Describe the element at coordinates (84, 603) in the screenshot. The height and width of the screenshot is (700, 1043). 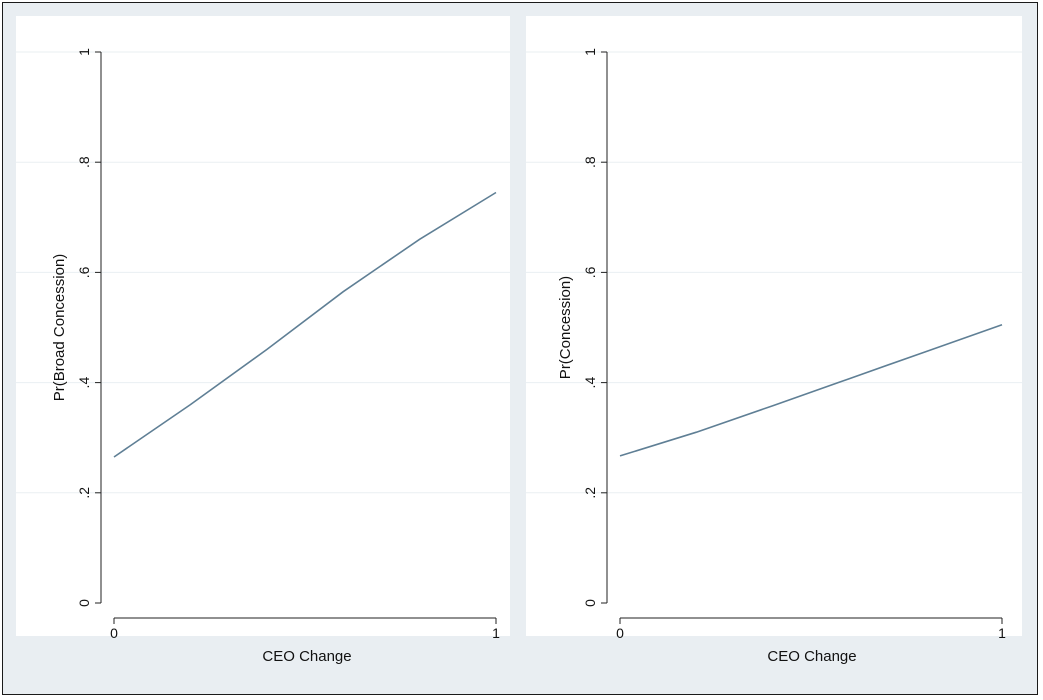
I see `panel-1-y-tick-label: 0` at that location.